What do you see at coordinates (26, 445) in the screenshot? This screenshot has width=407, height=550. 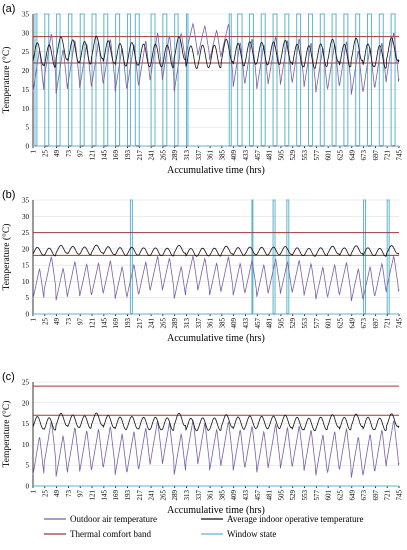 I see `y-tick-label: 10` at bounding box center [26, 445].